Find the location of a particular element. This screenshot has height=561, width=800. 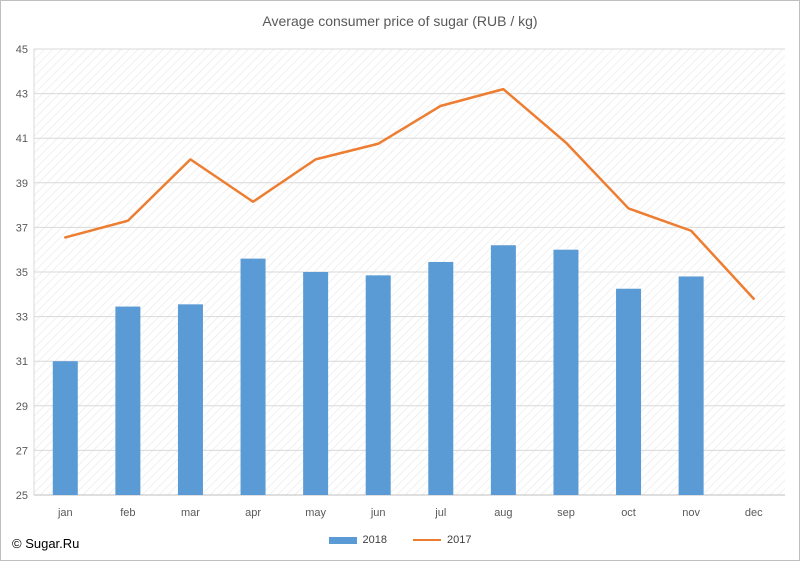

bar-2018-jul is located at coordinates (441, 378).